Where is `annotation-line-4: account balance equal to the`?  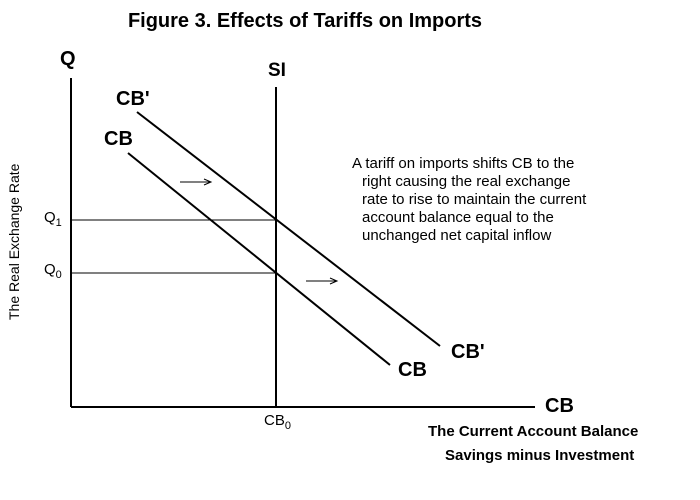
annotation-line-4: account balance equal to the is located at coordinates (458, 217).